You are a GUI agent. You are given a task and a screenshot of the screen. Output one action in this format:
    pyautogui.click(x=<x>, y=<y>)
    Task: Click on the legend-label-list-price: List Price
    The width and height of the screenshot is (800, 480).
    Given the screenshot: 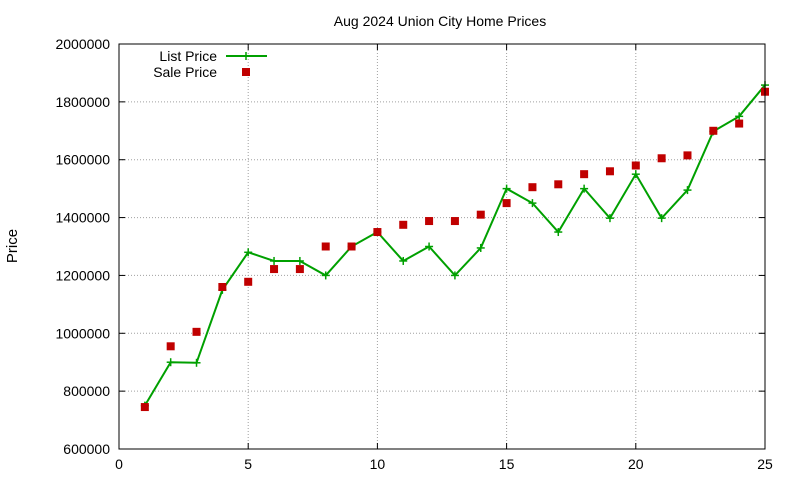 What is the action you would take?
    pyautogui.click(x=188, y=56)
    